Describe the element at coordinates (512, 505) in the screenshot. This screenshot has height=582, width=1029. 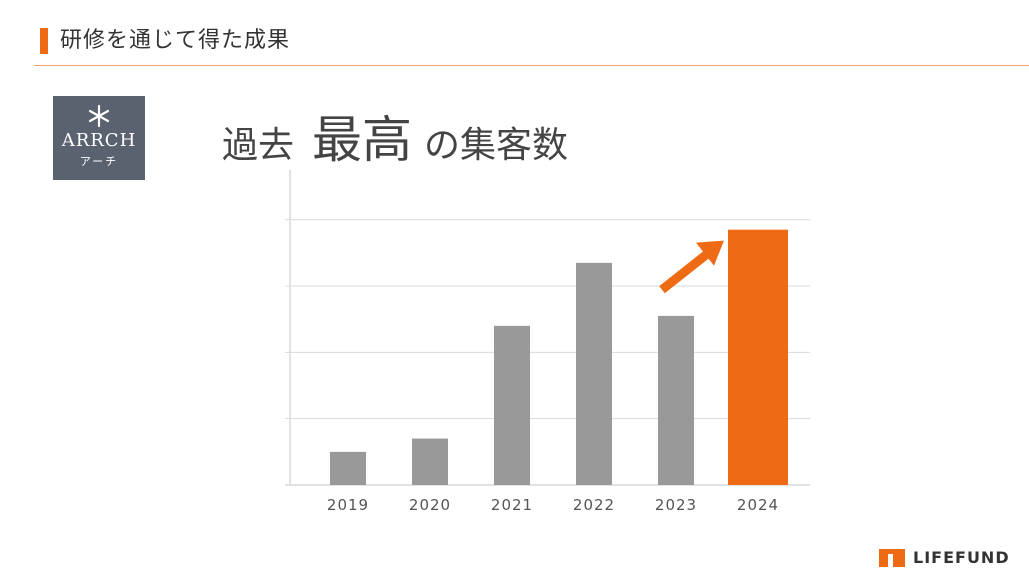
I see `x-tick-label: 2021` at that location.